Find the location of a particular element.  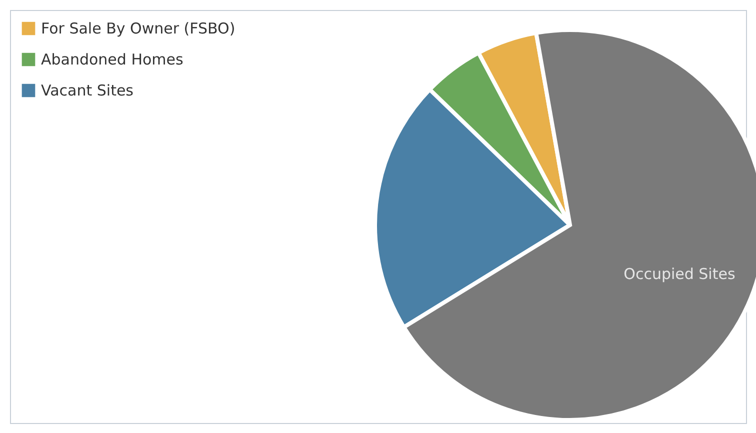

slice-label: Occupied Sites is located at coordinates (680, 274).